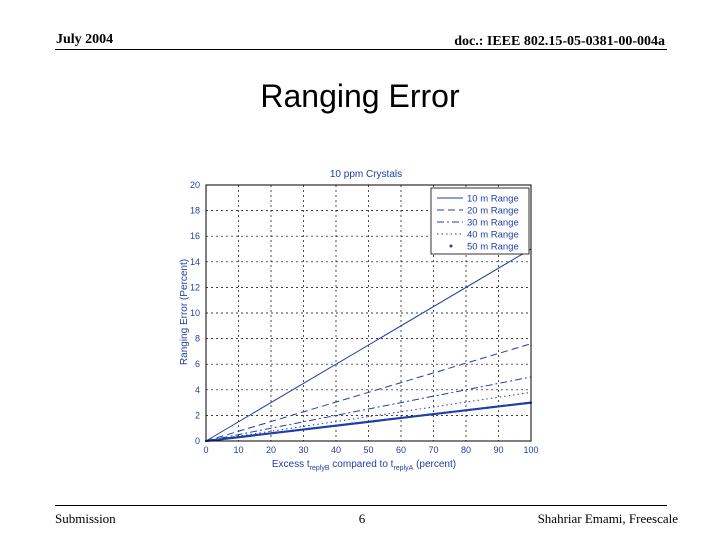 Image resolution: width=720 pixels, height=540 pixels. Describe the element at coordinates (530, 450) in the screenshot. I see `x-tick-label: 100` at that location.